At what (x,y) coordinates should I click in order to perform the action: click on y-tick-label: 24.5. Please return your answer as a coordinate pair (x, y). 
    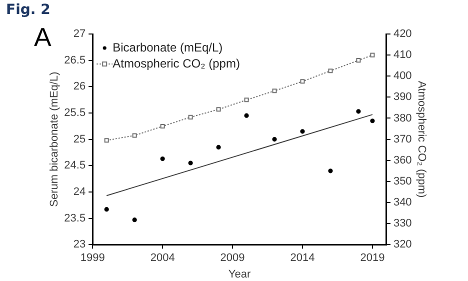
    Looking at the image, I should click on (75, 166).